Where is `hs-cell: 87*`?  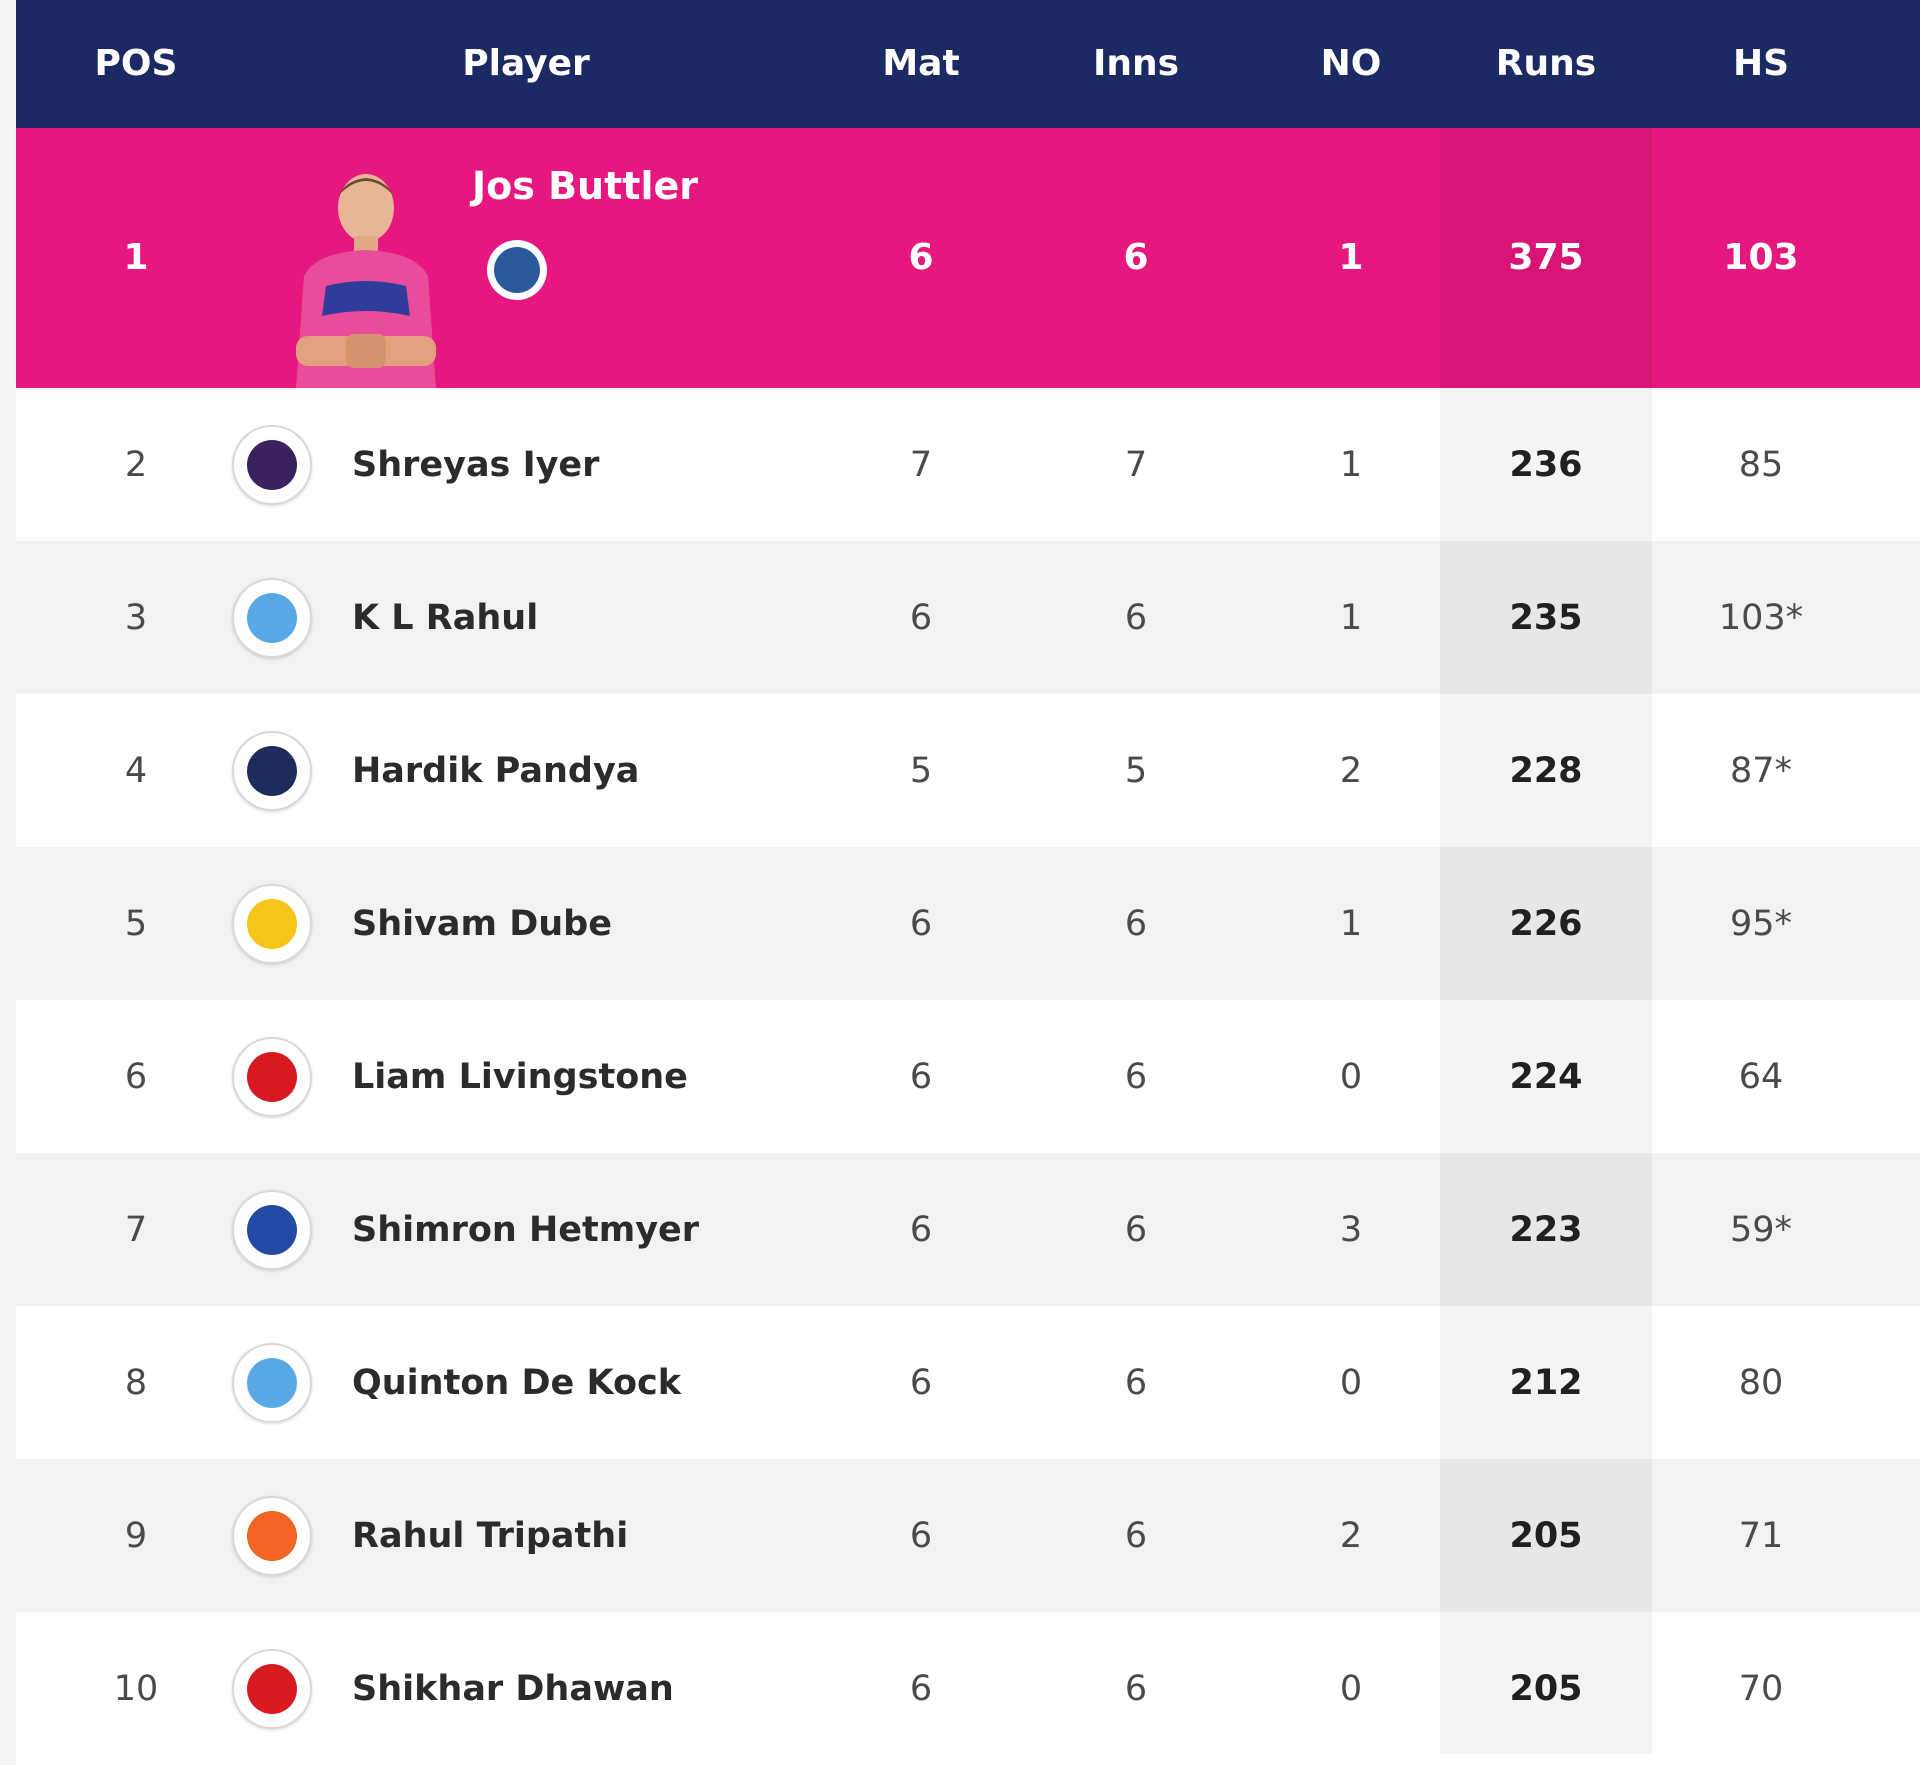
hs-cell: 87* is located at coordinates (1761, 770).